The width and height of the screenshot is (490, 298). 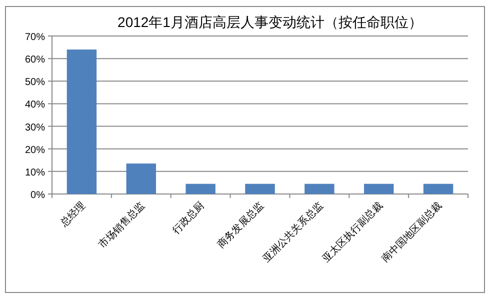 I want to click on x-tick-label: 市场销售总监, so click(x=122, y=225).